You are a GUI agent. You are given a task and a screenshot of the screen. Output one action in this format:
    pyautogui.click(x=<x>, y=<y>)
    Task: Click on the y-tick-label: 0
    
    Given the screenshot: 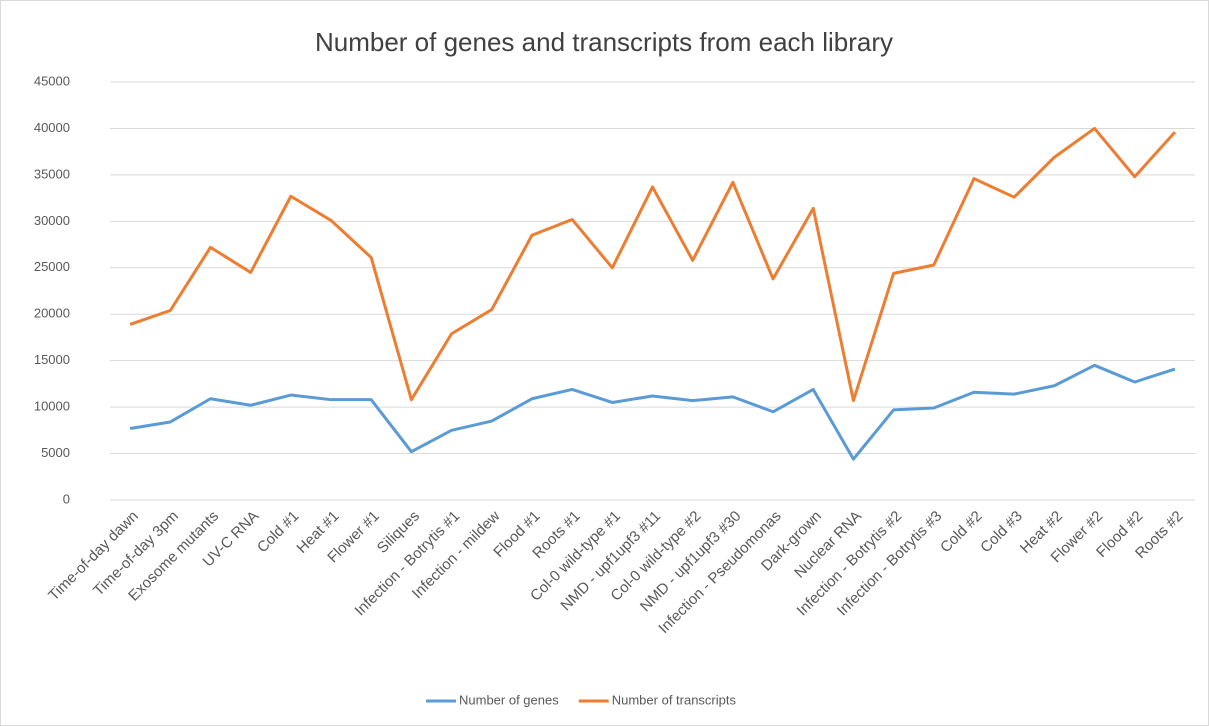 What is the action you would take?
    pyautogui.click(x=66, y=498)
    